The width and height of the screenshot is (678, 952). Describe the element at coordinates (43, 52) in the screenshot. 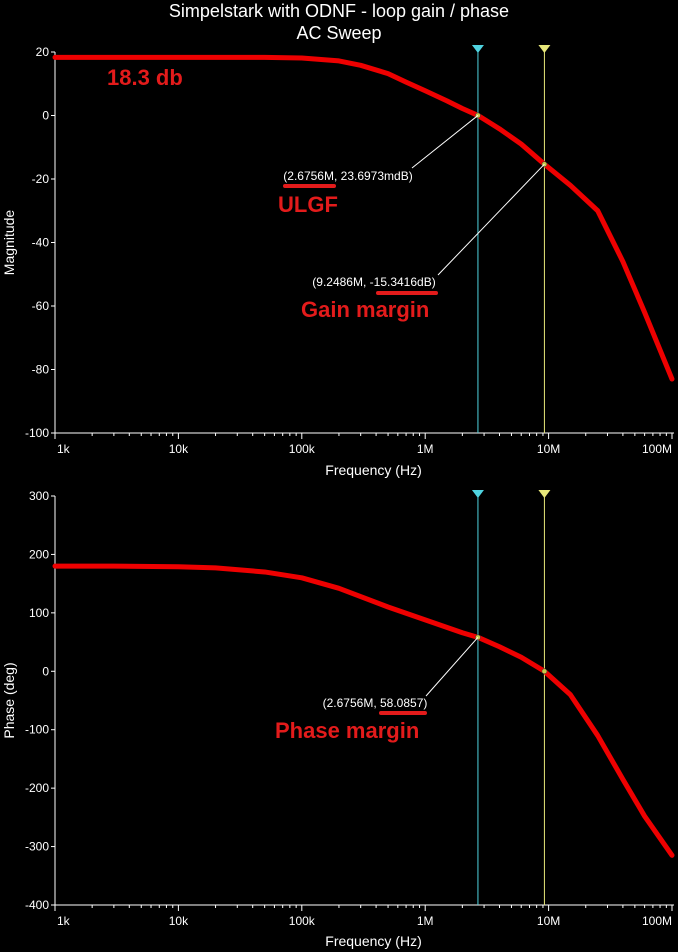

I see `y-tick-label: 20` at that location.